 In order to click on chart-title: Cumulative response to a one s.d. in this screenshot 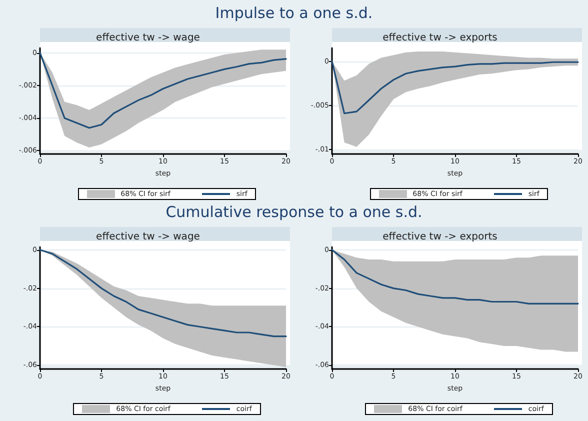, I will do `click(294, 212)`.